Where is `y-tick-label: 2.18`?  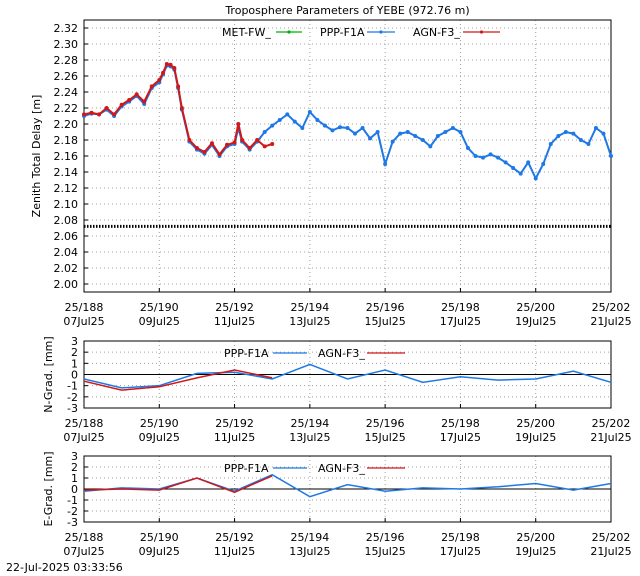 y-tick-label: 2.18 is located at coordinates (66, 140).